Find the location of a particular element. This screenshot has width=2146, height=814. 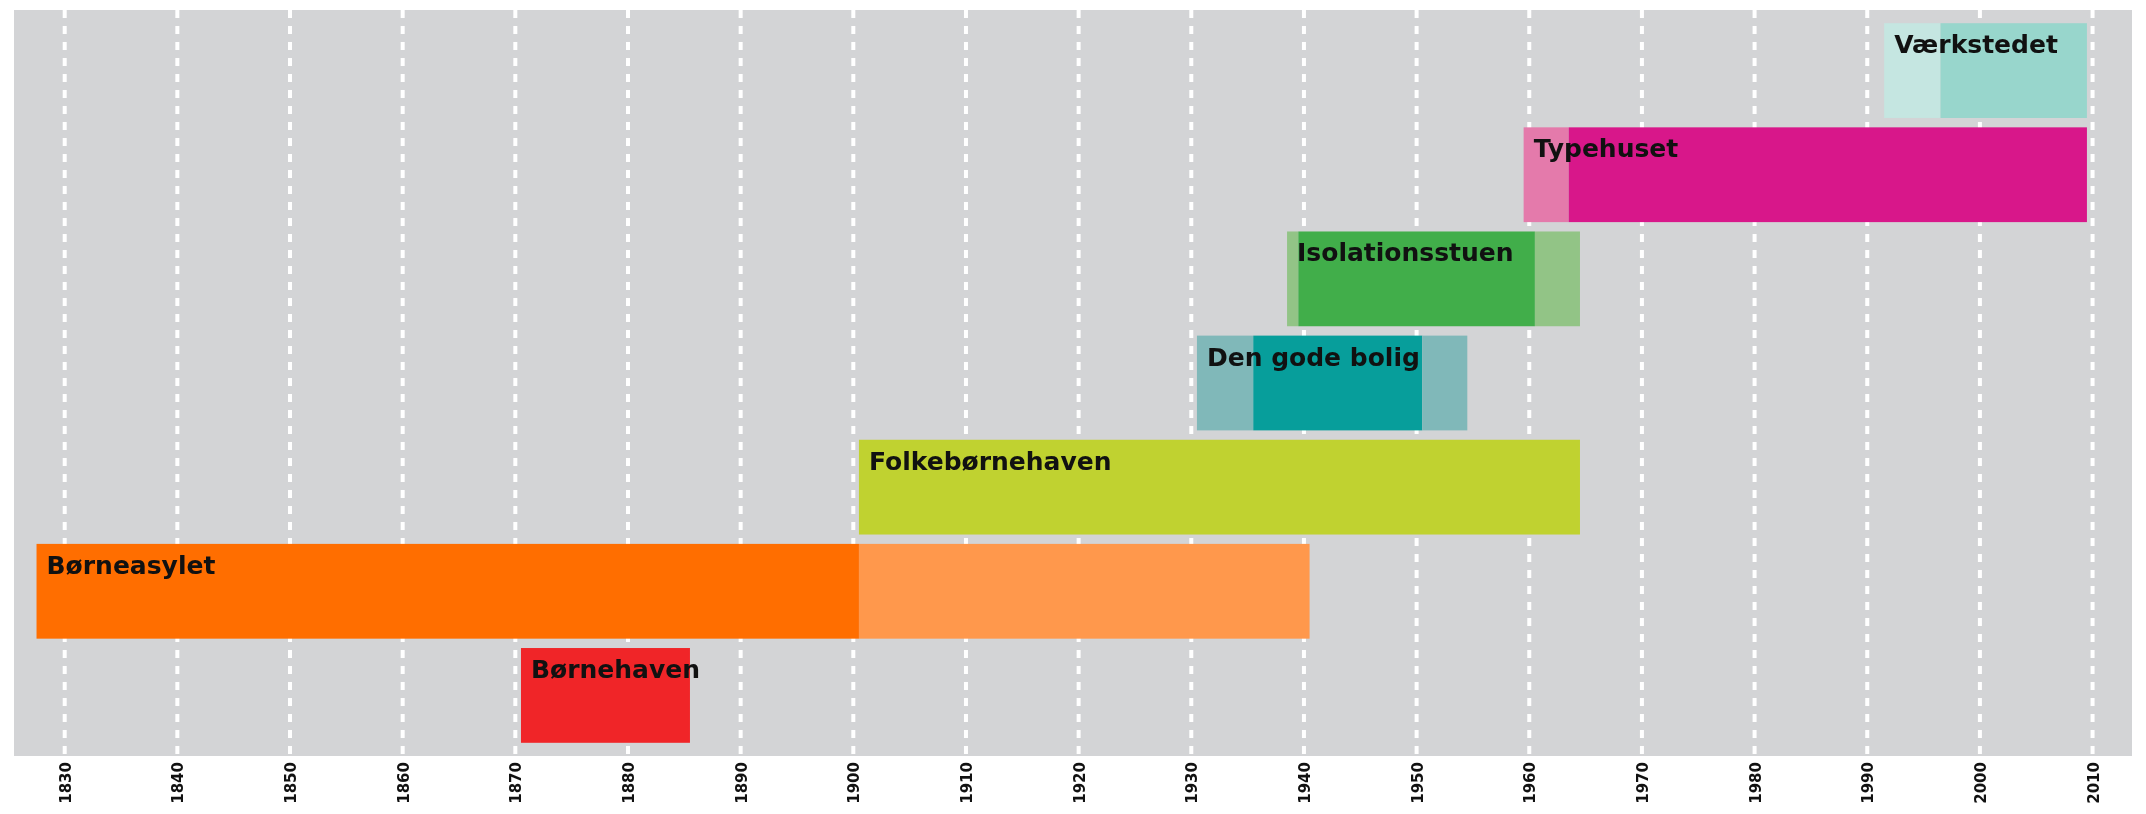

x-tick-label: 1910 is located at coordinates (966, 783).